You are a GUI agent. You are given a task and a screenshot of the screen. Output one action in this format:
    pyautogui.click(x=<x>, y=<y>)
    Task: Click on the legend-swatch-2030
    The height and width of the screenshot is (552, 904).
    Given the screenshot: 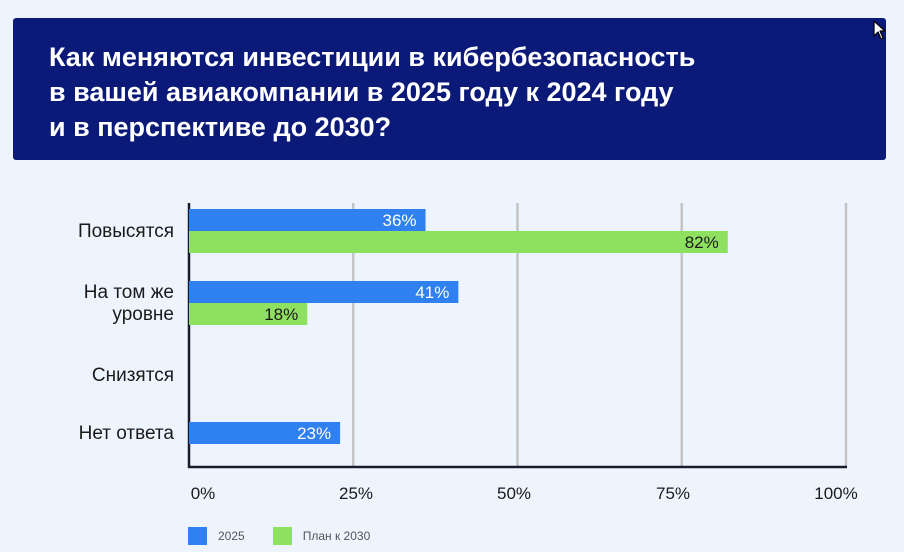 What is the action you would take?
    pyautogui.click(x=282, y=536)
    